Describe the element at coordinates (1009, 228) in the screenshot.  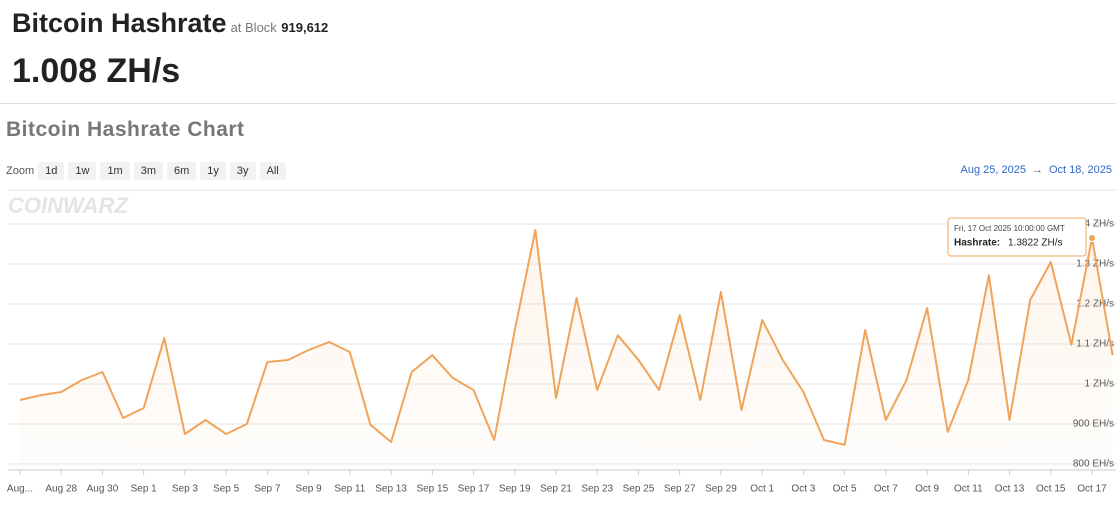
I see `tooltip-date: Fri, 17 Oct 2025 10:00:00 GMT` at that location.